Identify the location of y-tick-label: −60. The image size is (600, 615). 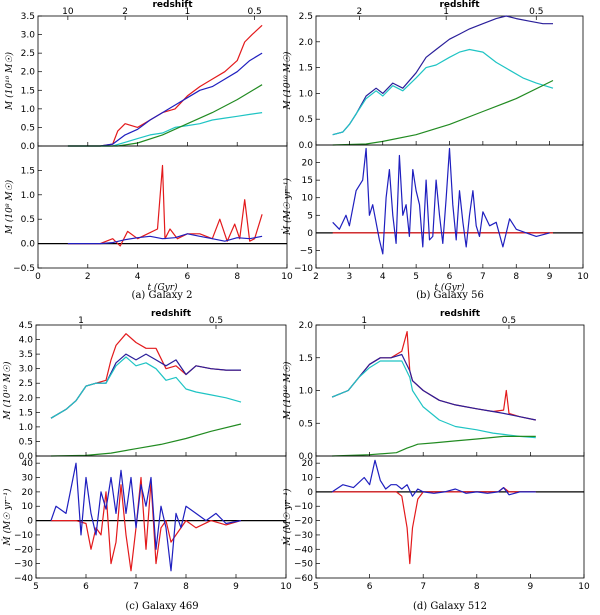
(303, 579).